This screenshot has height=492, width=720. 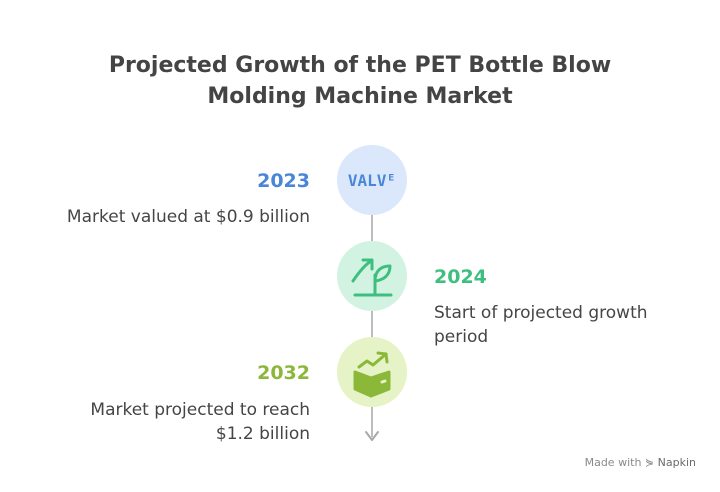 What do you see at coordinates (640, 462) in the screenshot?
I see `made-with-napkin-credit: Made with ⋟ Napkin` at bounding box center [640, 462].